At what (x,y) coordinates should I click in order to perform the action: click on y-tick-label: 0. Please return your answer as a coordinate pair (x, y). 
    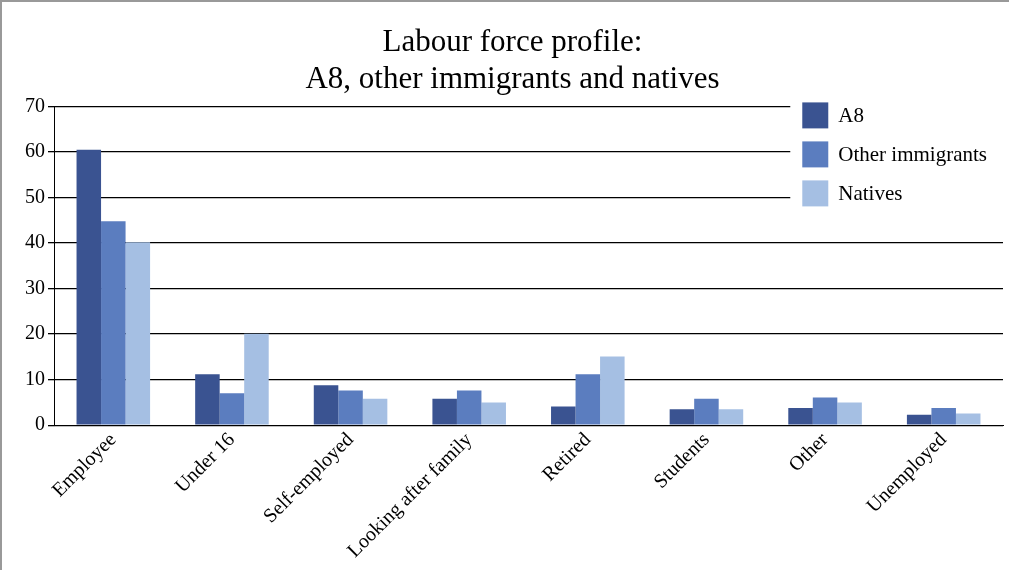
    Looking at the image, I should click on (40, 423).